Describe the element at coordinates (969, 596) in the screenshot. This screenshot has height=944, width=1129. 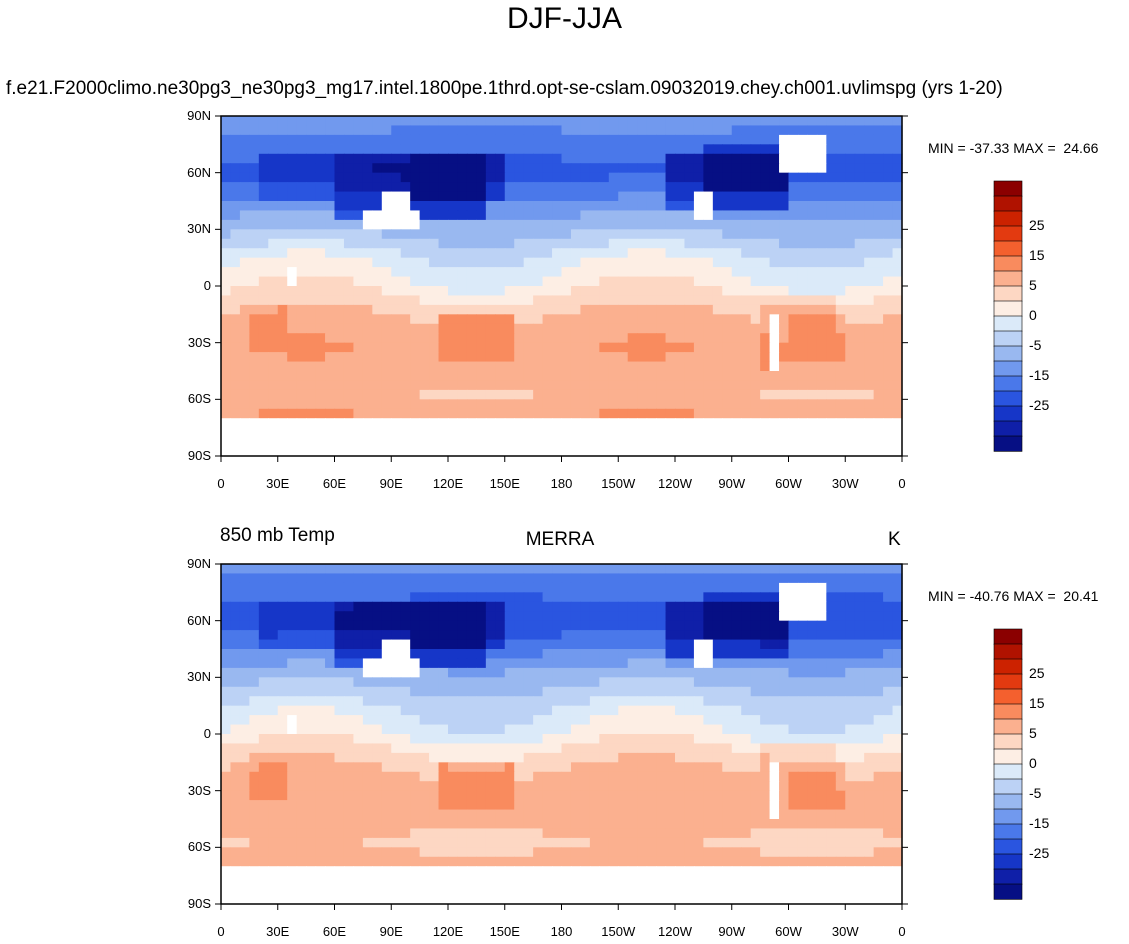
I see `panel-obs-min: MIN = -40.76` at that location.